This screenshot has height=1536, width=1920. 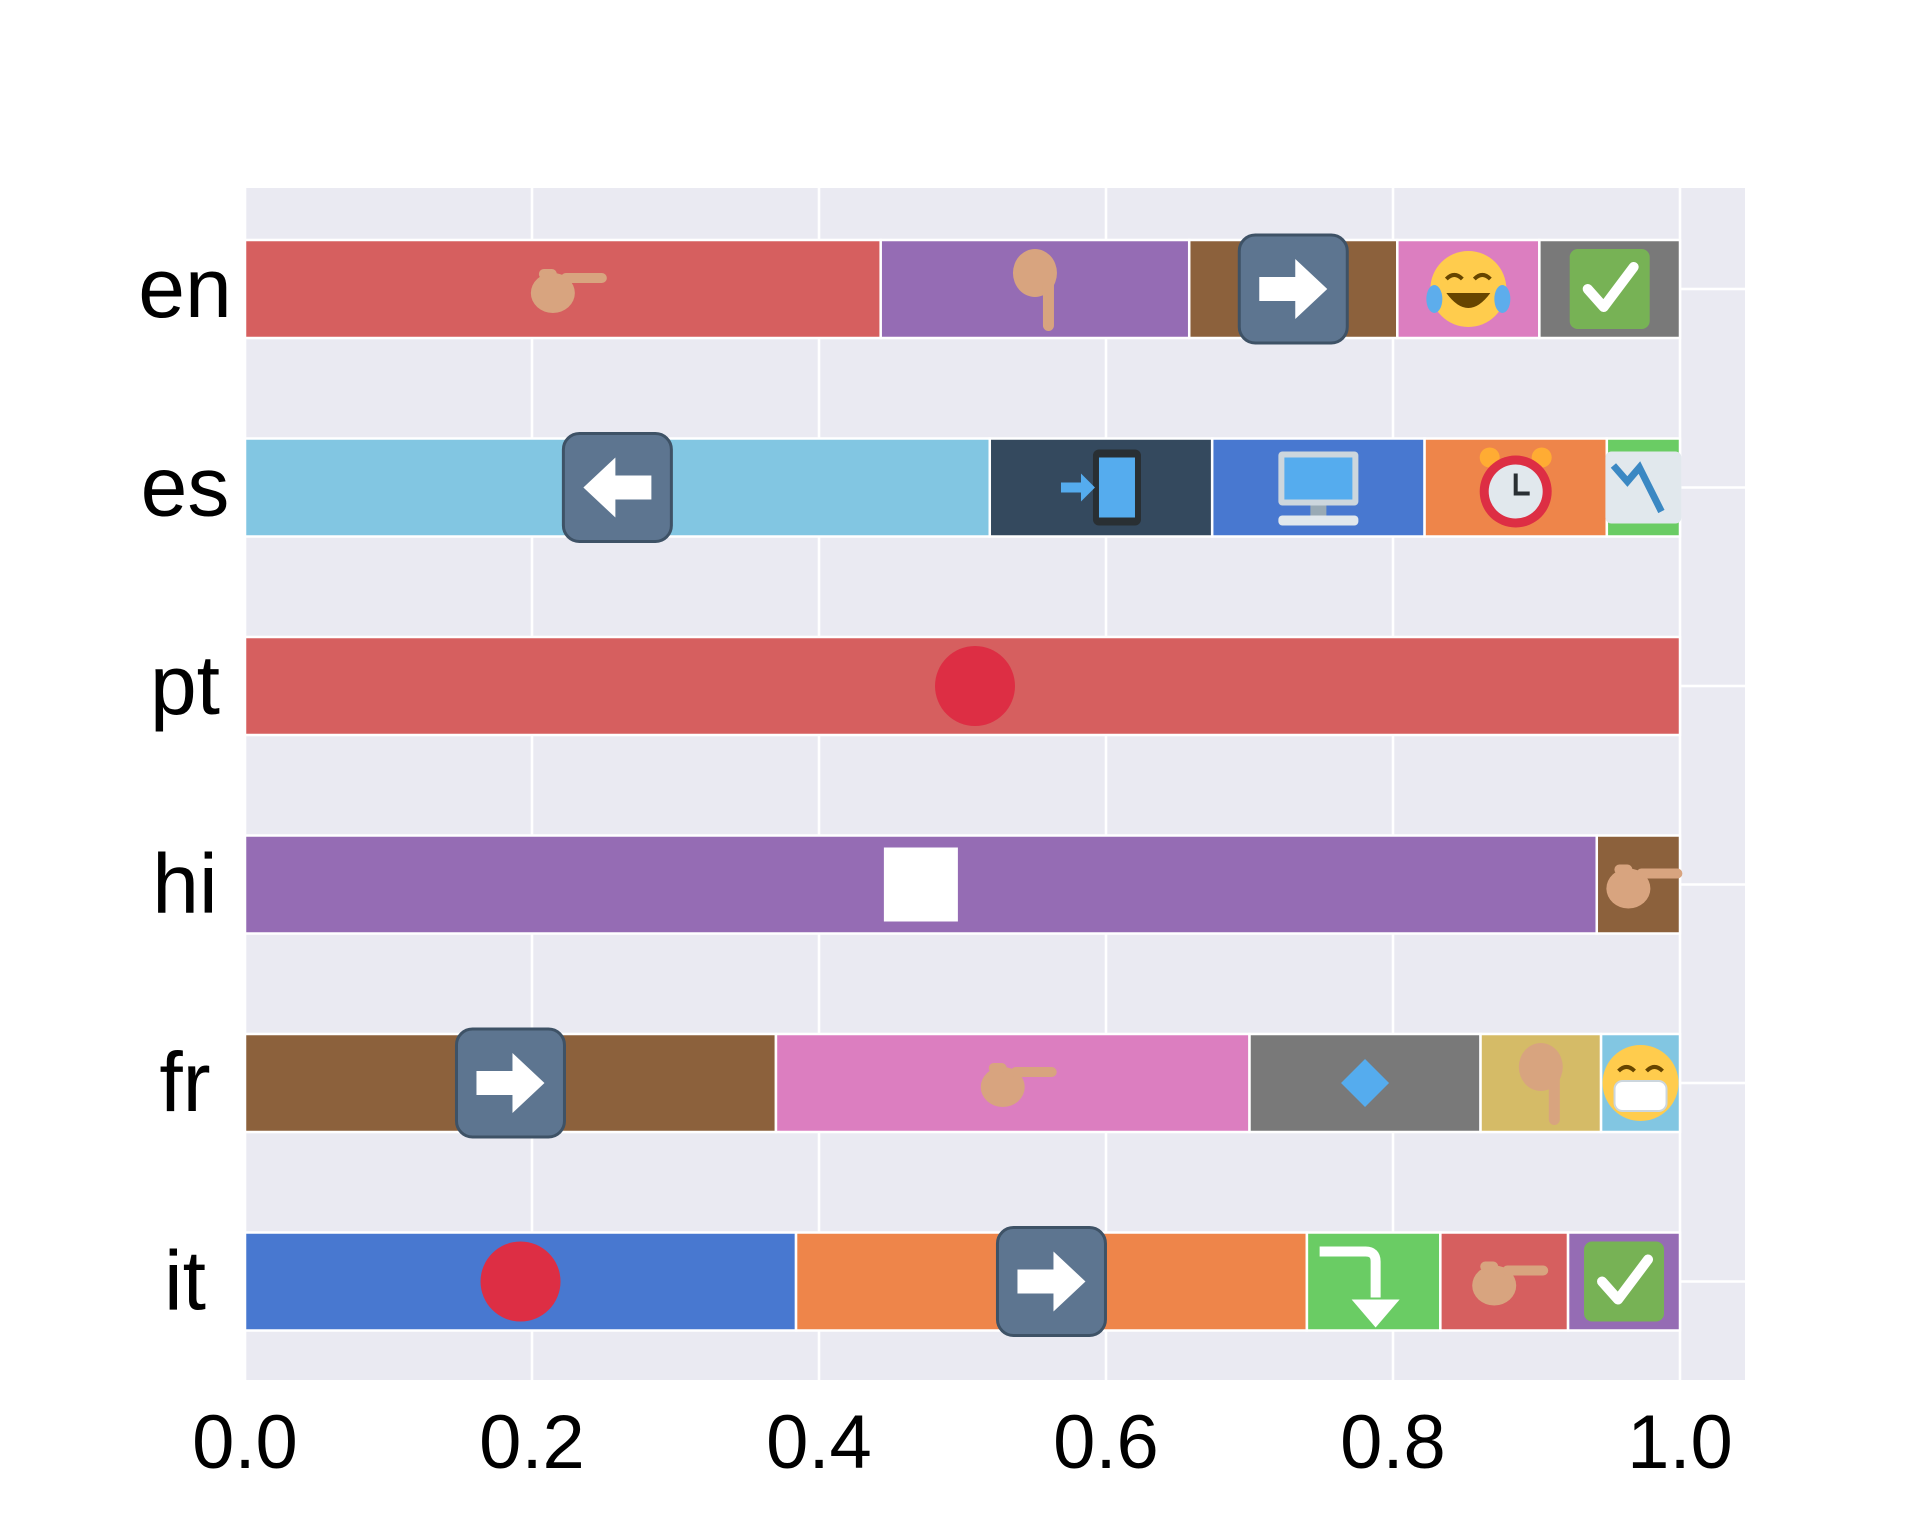 I want to click on y-tick-label: en, so click(x=184, y=288).